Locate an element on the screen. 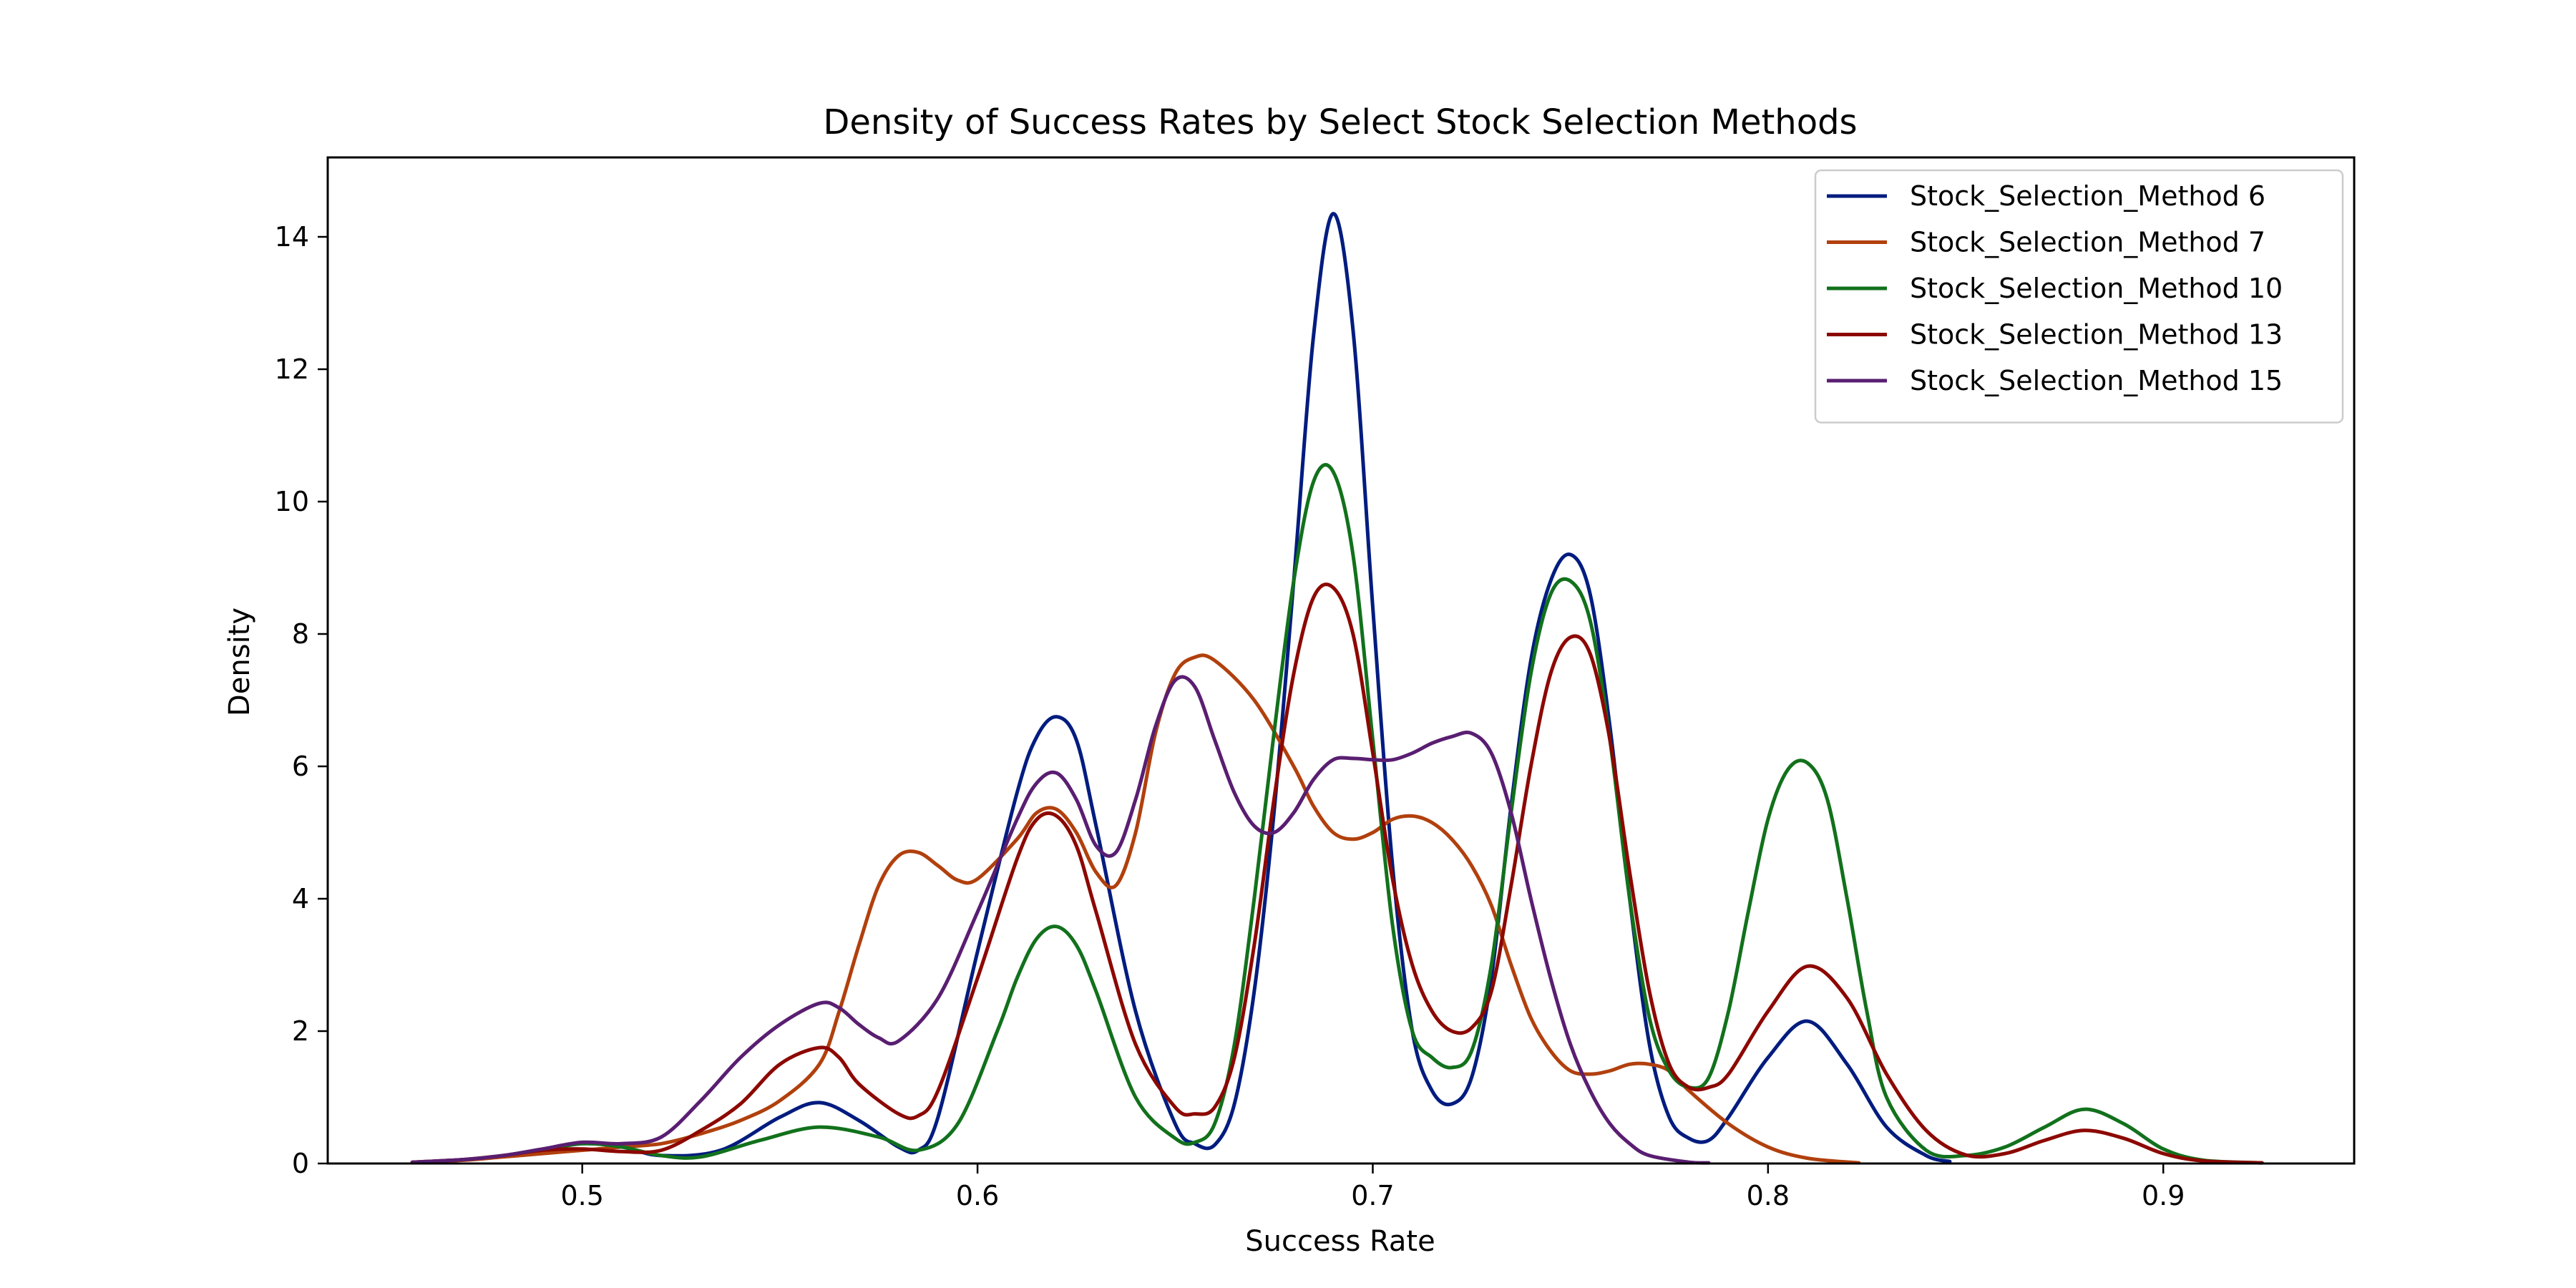 The height and width of the screenshot is (1288, 2576). x-axis-label: Success Rate is located at coordinates (1340, 1241).